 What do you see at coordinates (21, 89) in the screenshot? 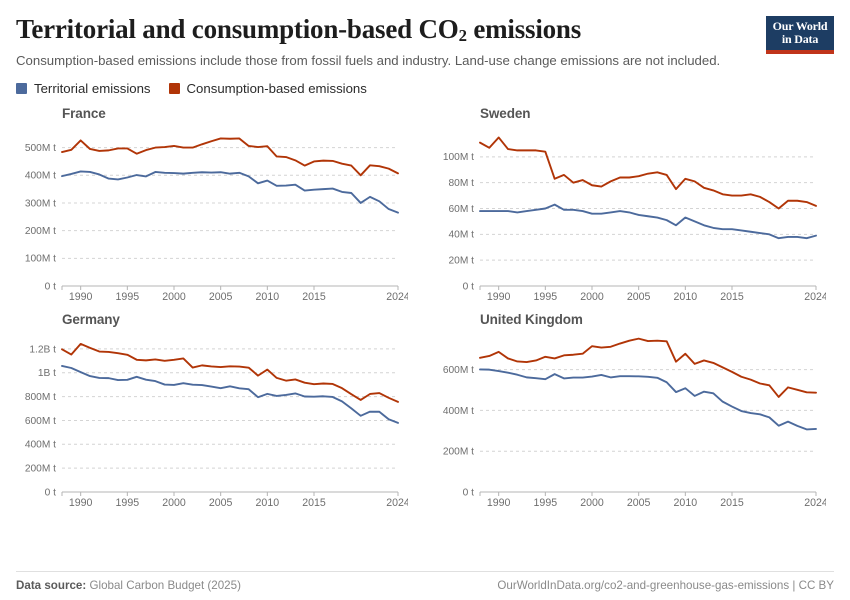
I see `legend-swatch-icon` at bounding box center [21, 89].